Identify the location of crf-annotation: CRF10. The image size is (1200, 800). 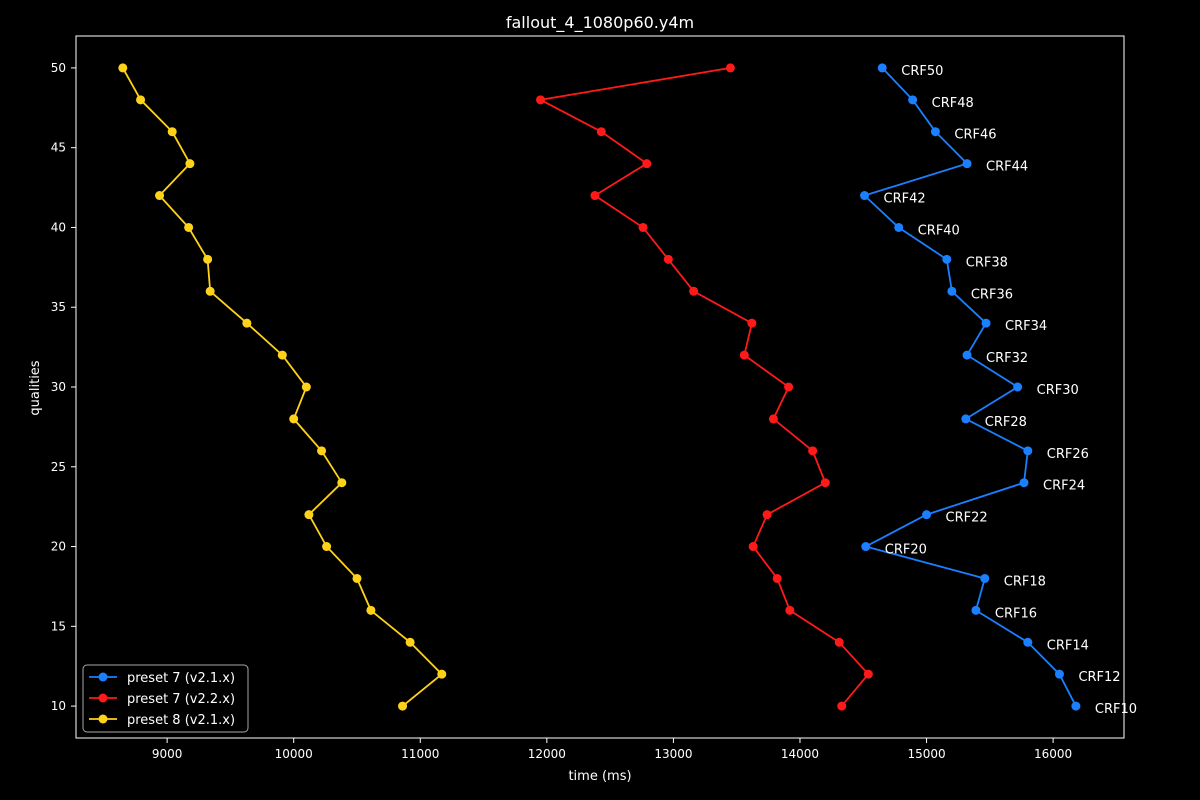
(1116, 709).